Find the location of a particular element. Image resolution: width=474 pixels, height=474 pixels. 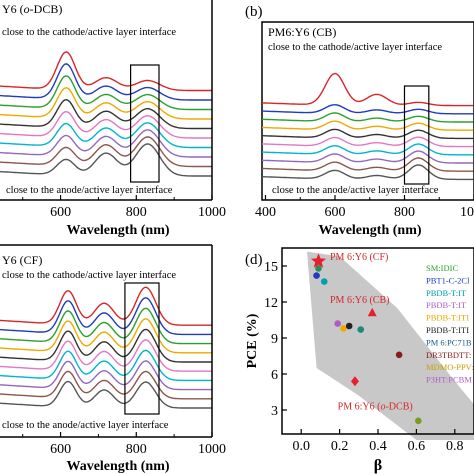

panel-d-y-tick-label: 9 is located at coordinates (274, 339).